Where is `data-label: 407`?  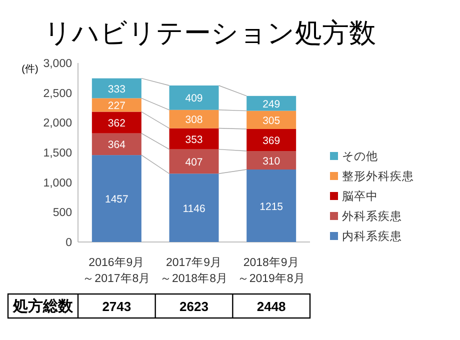
data-label: 407 is located at coordinates (194, 162).